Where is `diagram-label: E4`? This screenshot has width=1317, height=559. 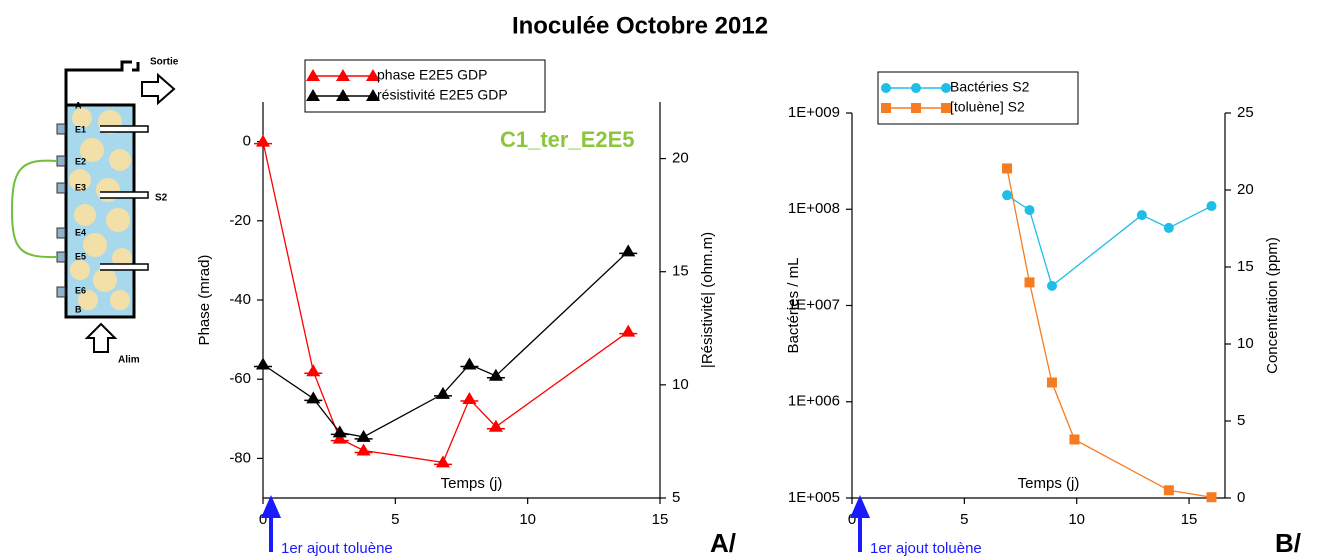 diagram-label: E4 is located at coordinates (80, 232).